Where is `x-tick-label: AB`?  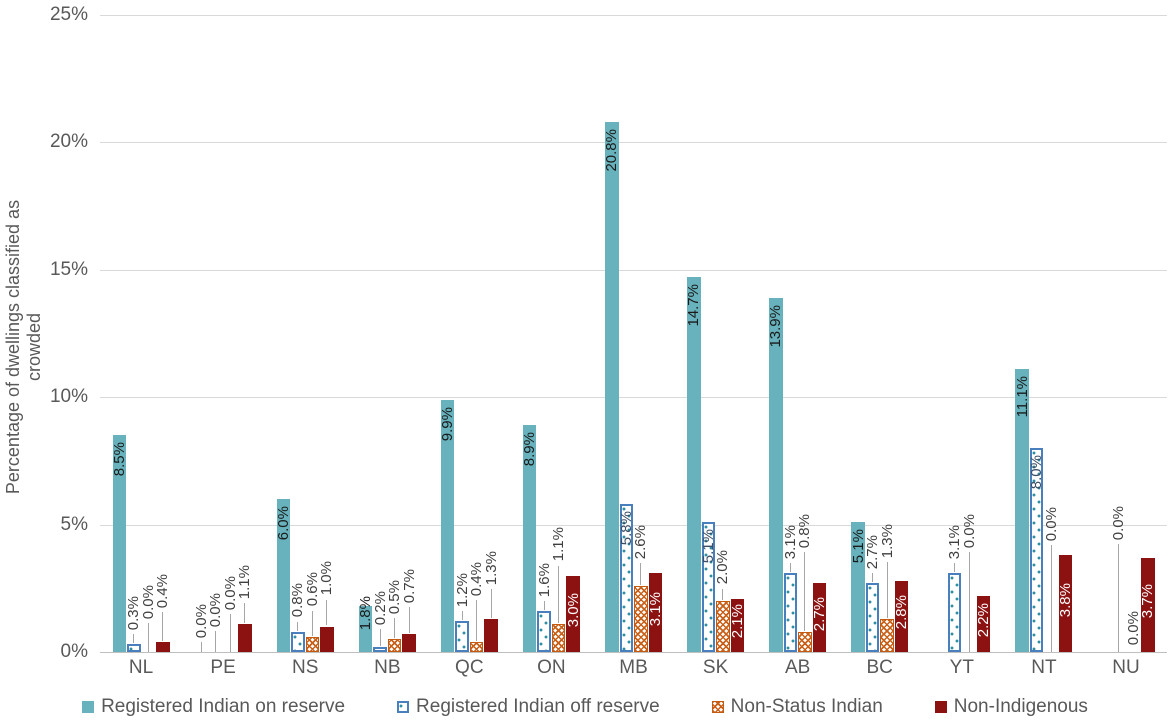 x-tick-label: AB is located at coordinates (798, 667).